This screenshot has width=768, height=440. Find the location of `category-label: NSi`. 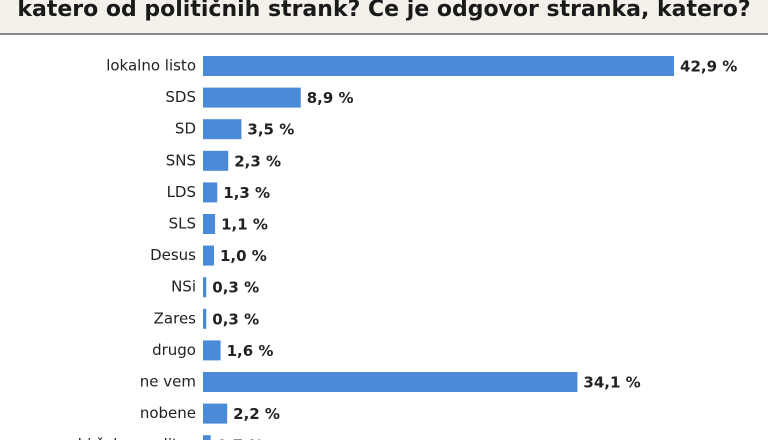

category-label: NSi is located at coordinates (183, 287).